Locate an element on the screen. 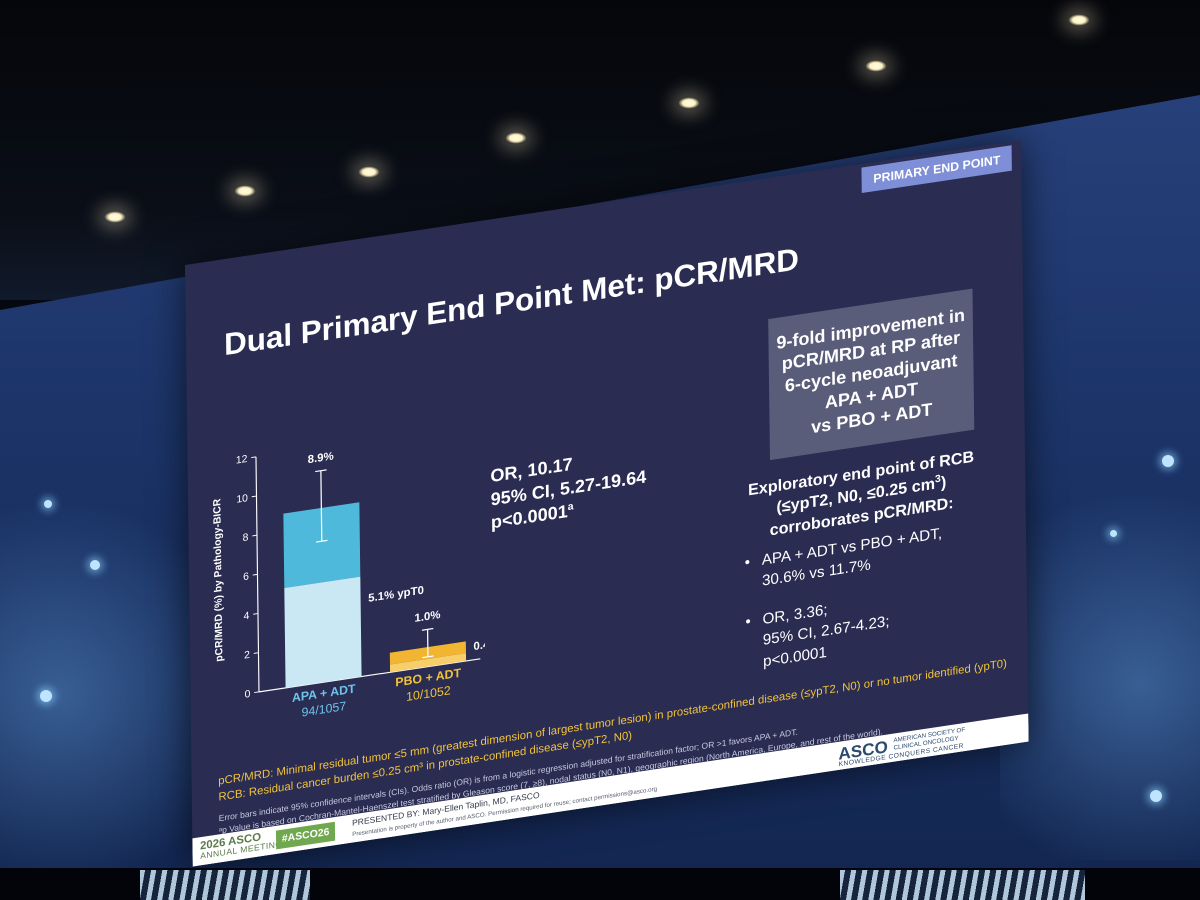 The image size is (1200, 900). y-axis-line is located at coordinates (257, 574).